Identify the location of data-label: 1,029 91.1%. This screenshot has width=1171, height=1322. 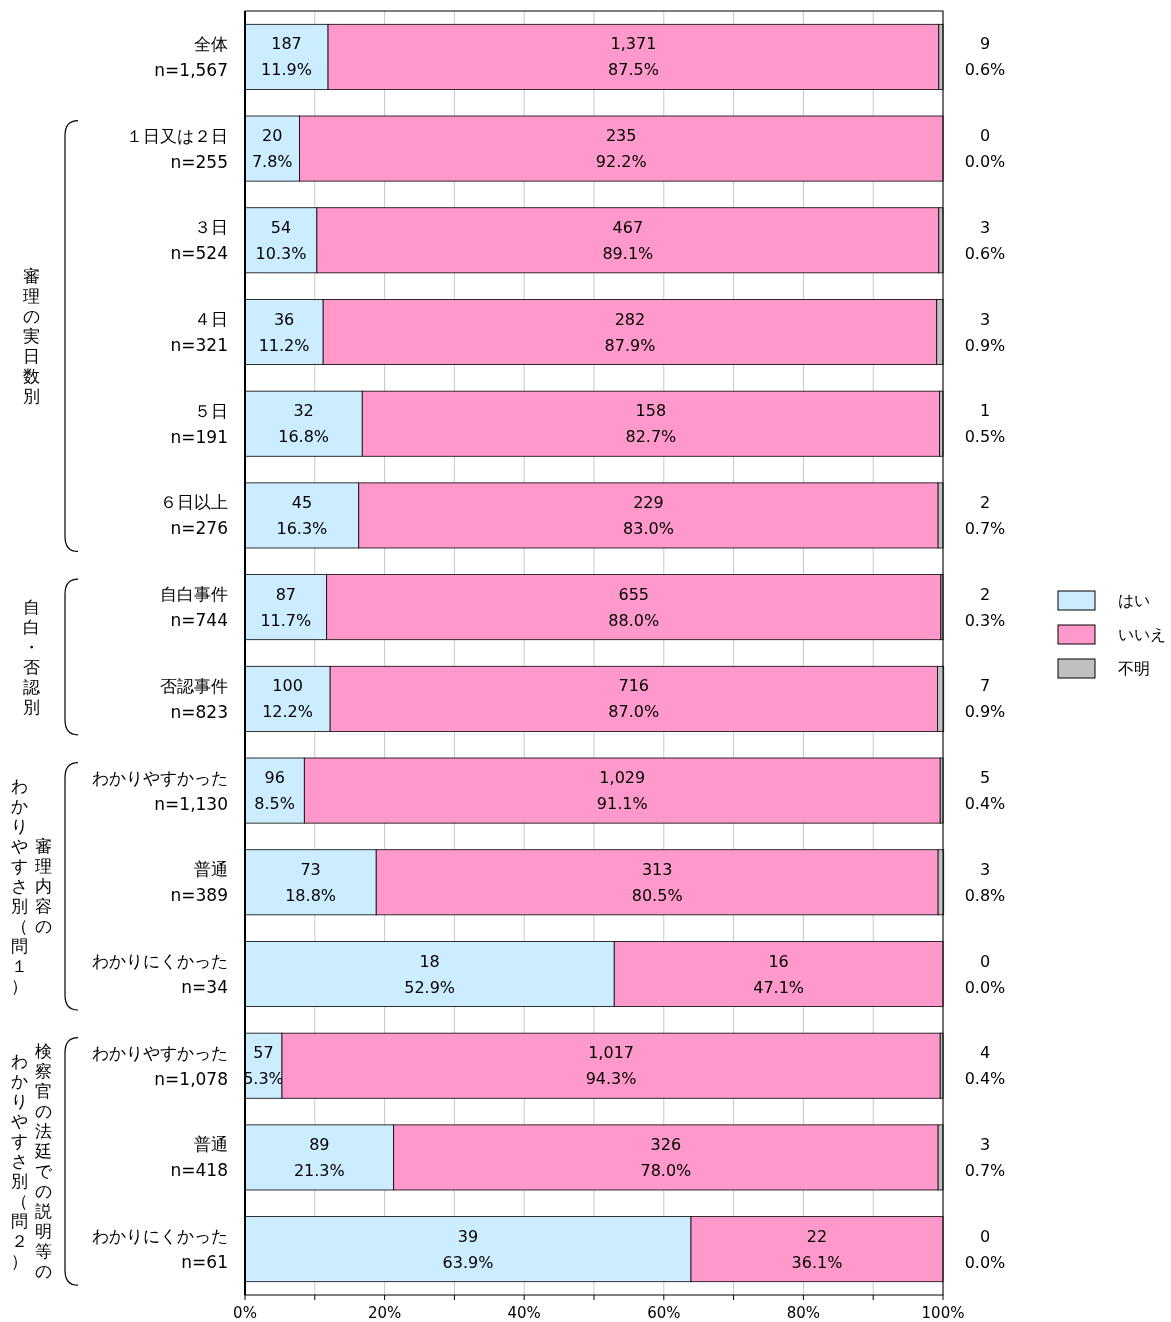
(622, 791).